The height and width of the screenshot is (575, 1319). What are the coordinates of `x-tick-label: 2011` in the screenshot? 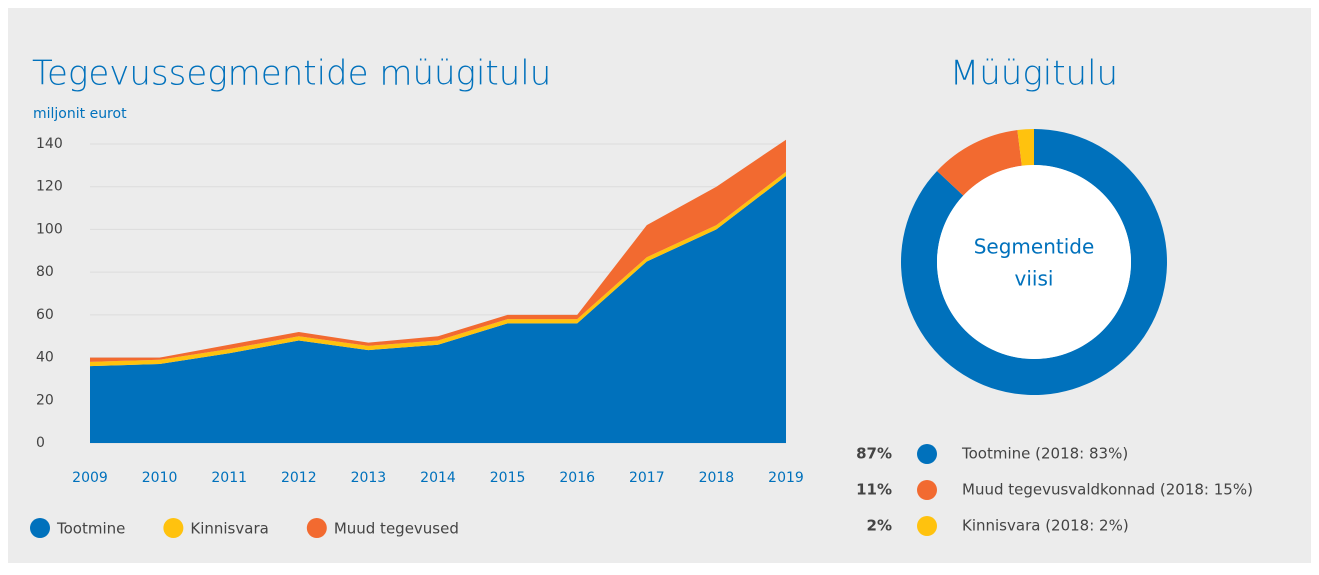 It's located at (229, 478).